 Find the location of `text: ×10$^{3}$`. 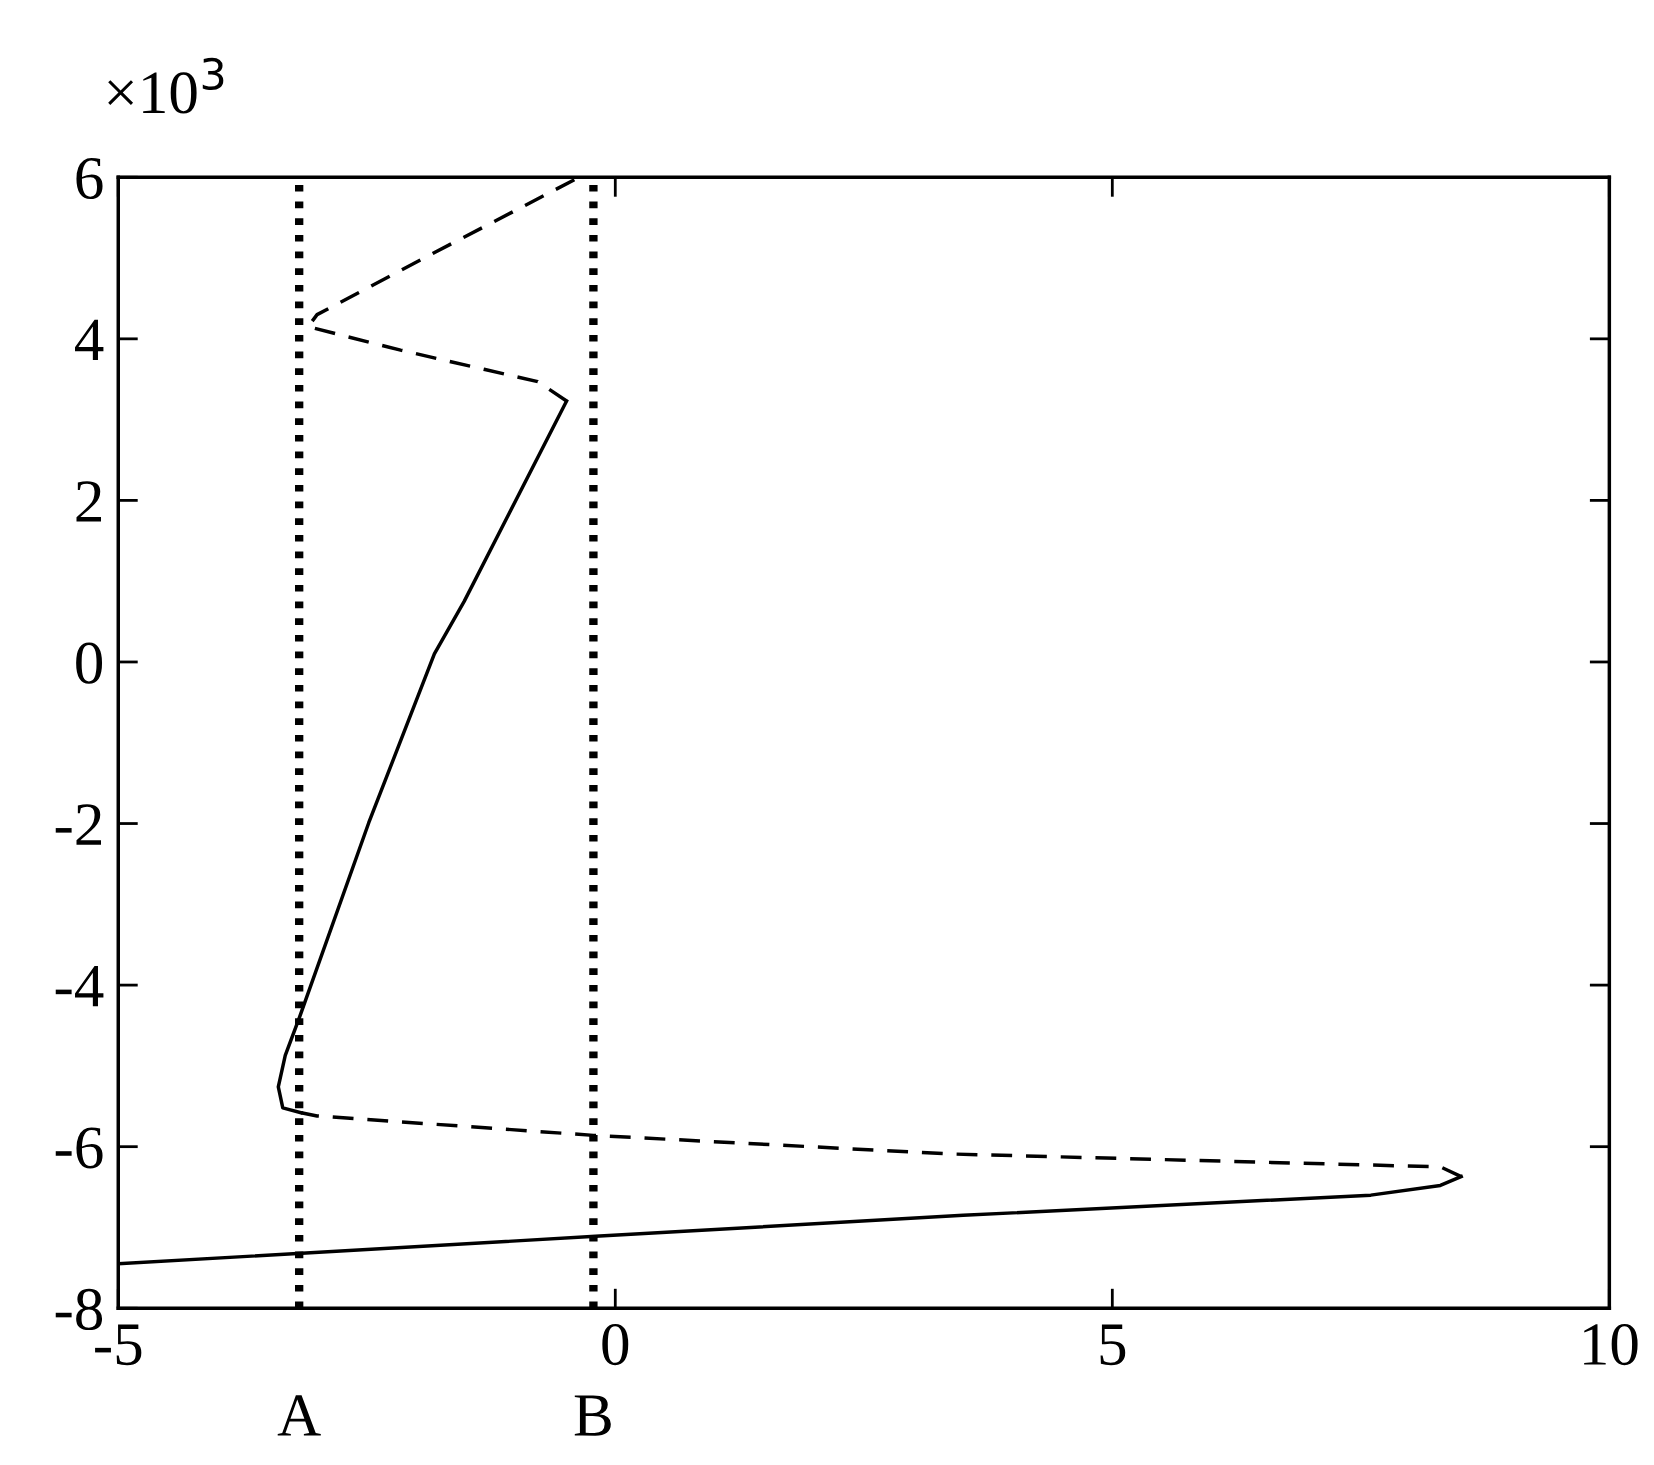

text: ×10$^{3}$ is located at coordinates (166, 85).